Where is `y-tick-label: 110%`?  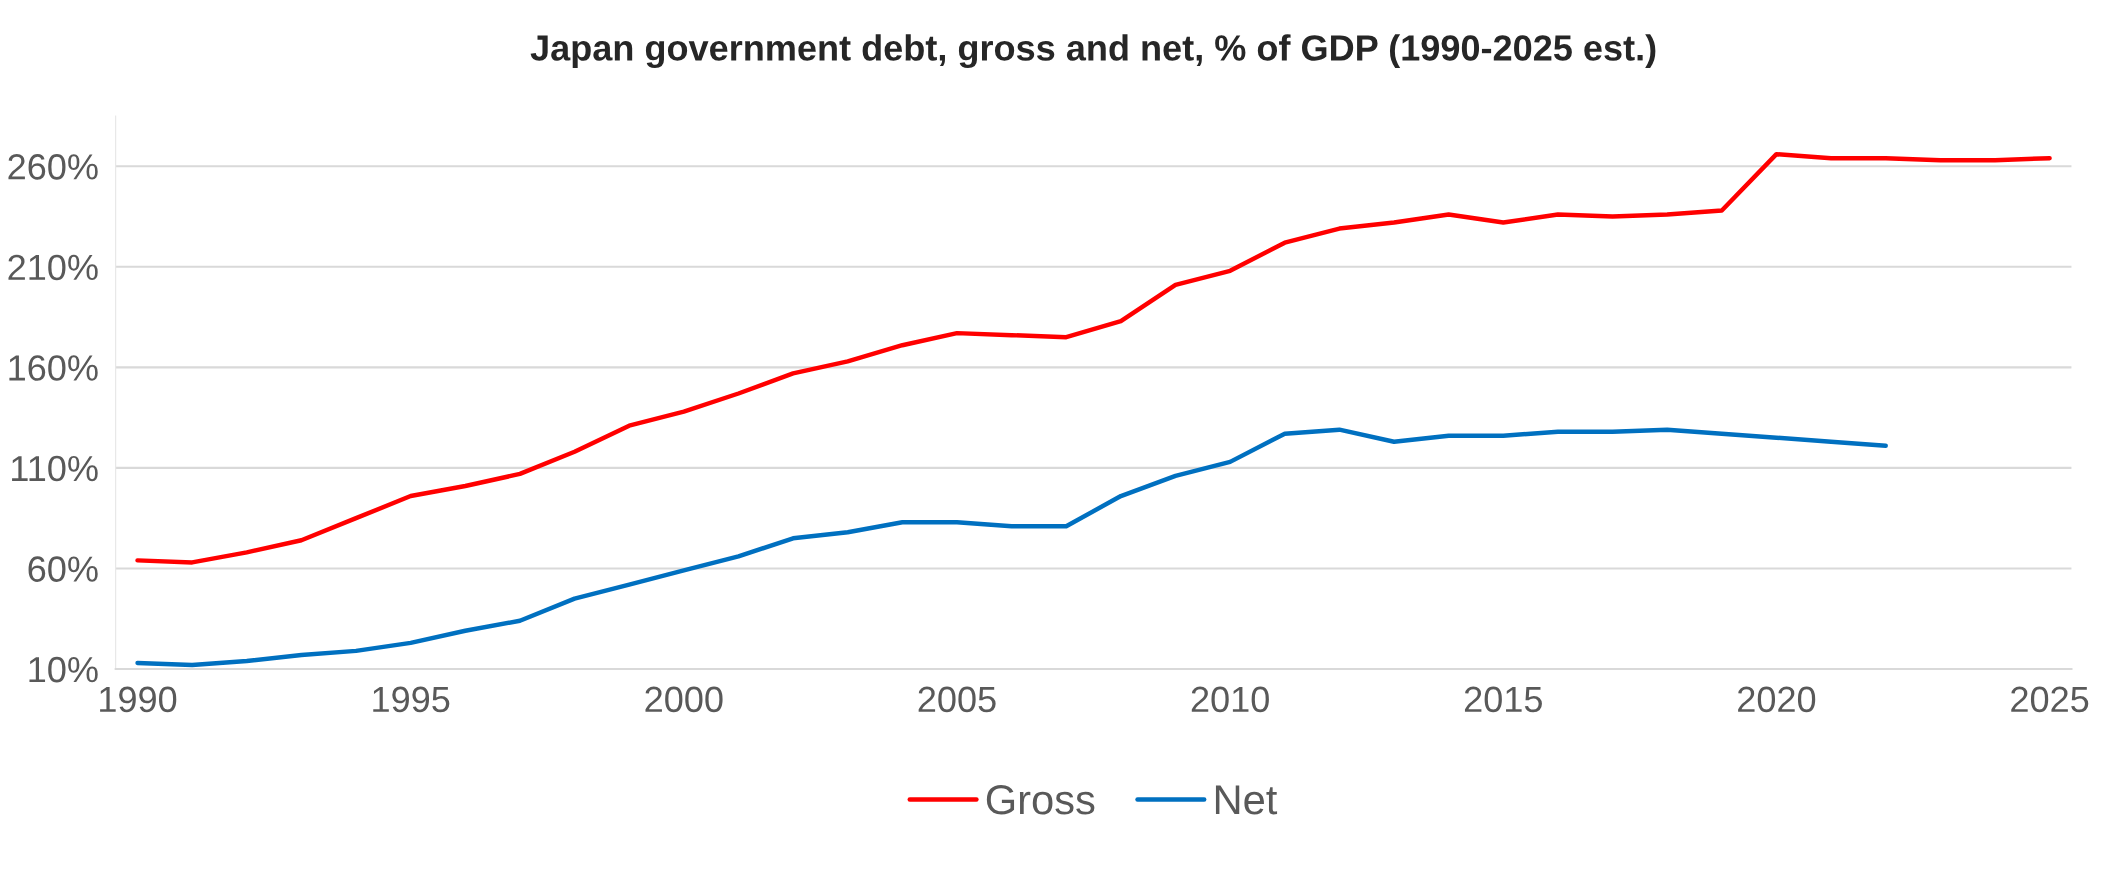 y-tick-label: 110% is located at coordinates (55, 468).